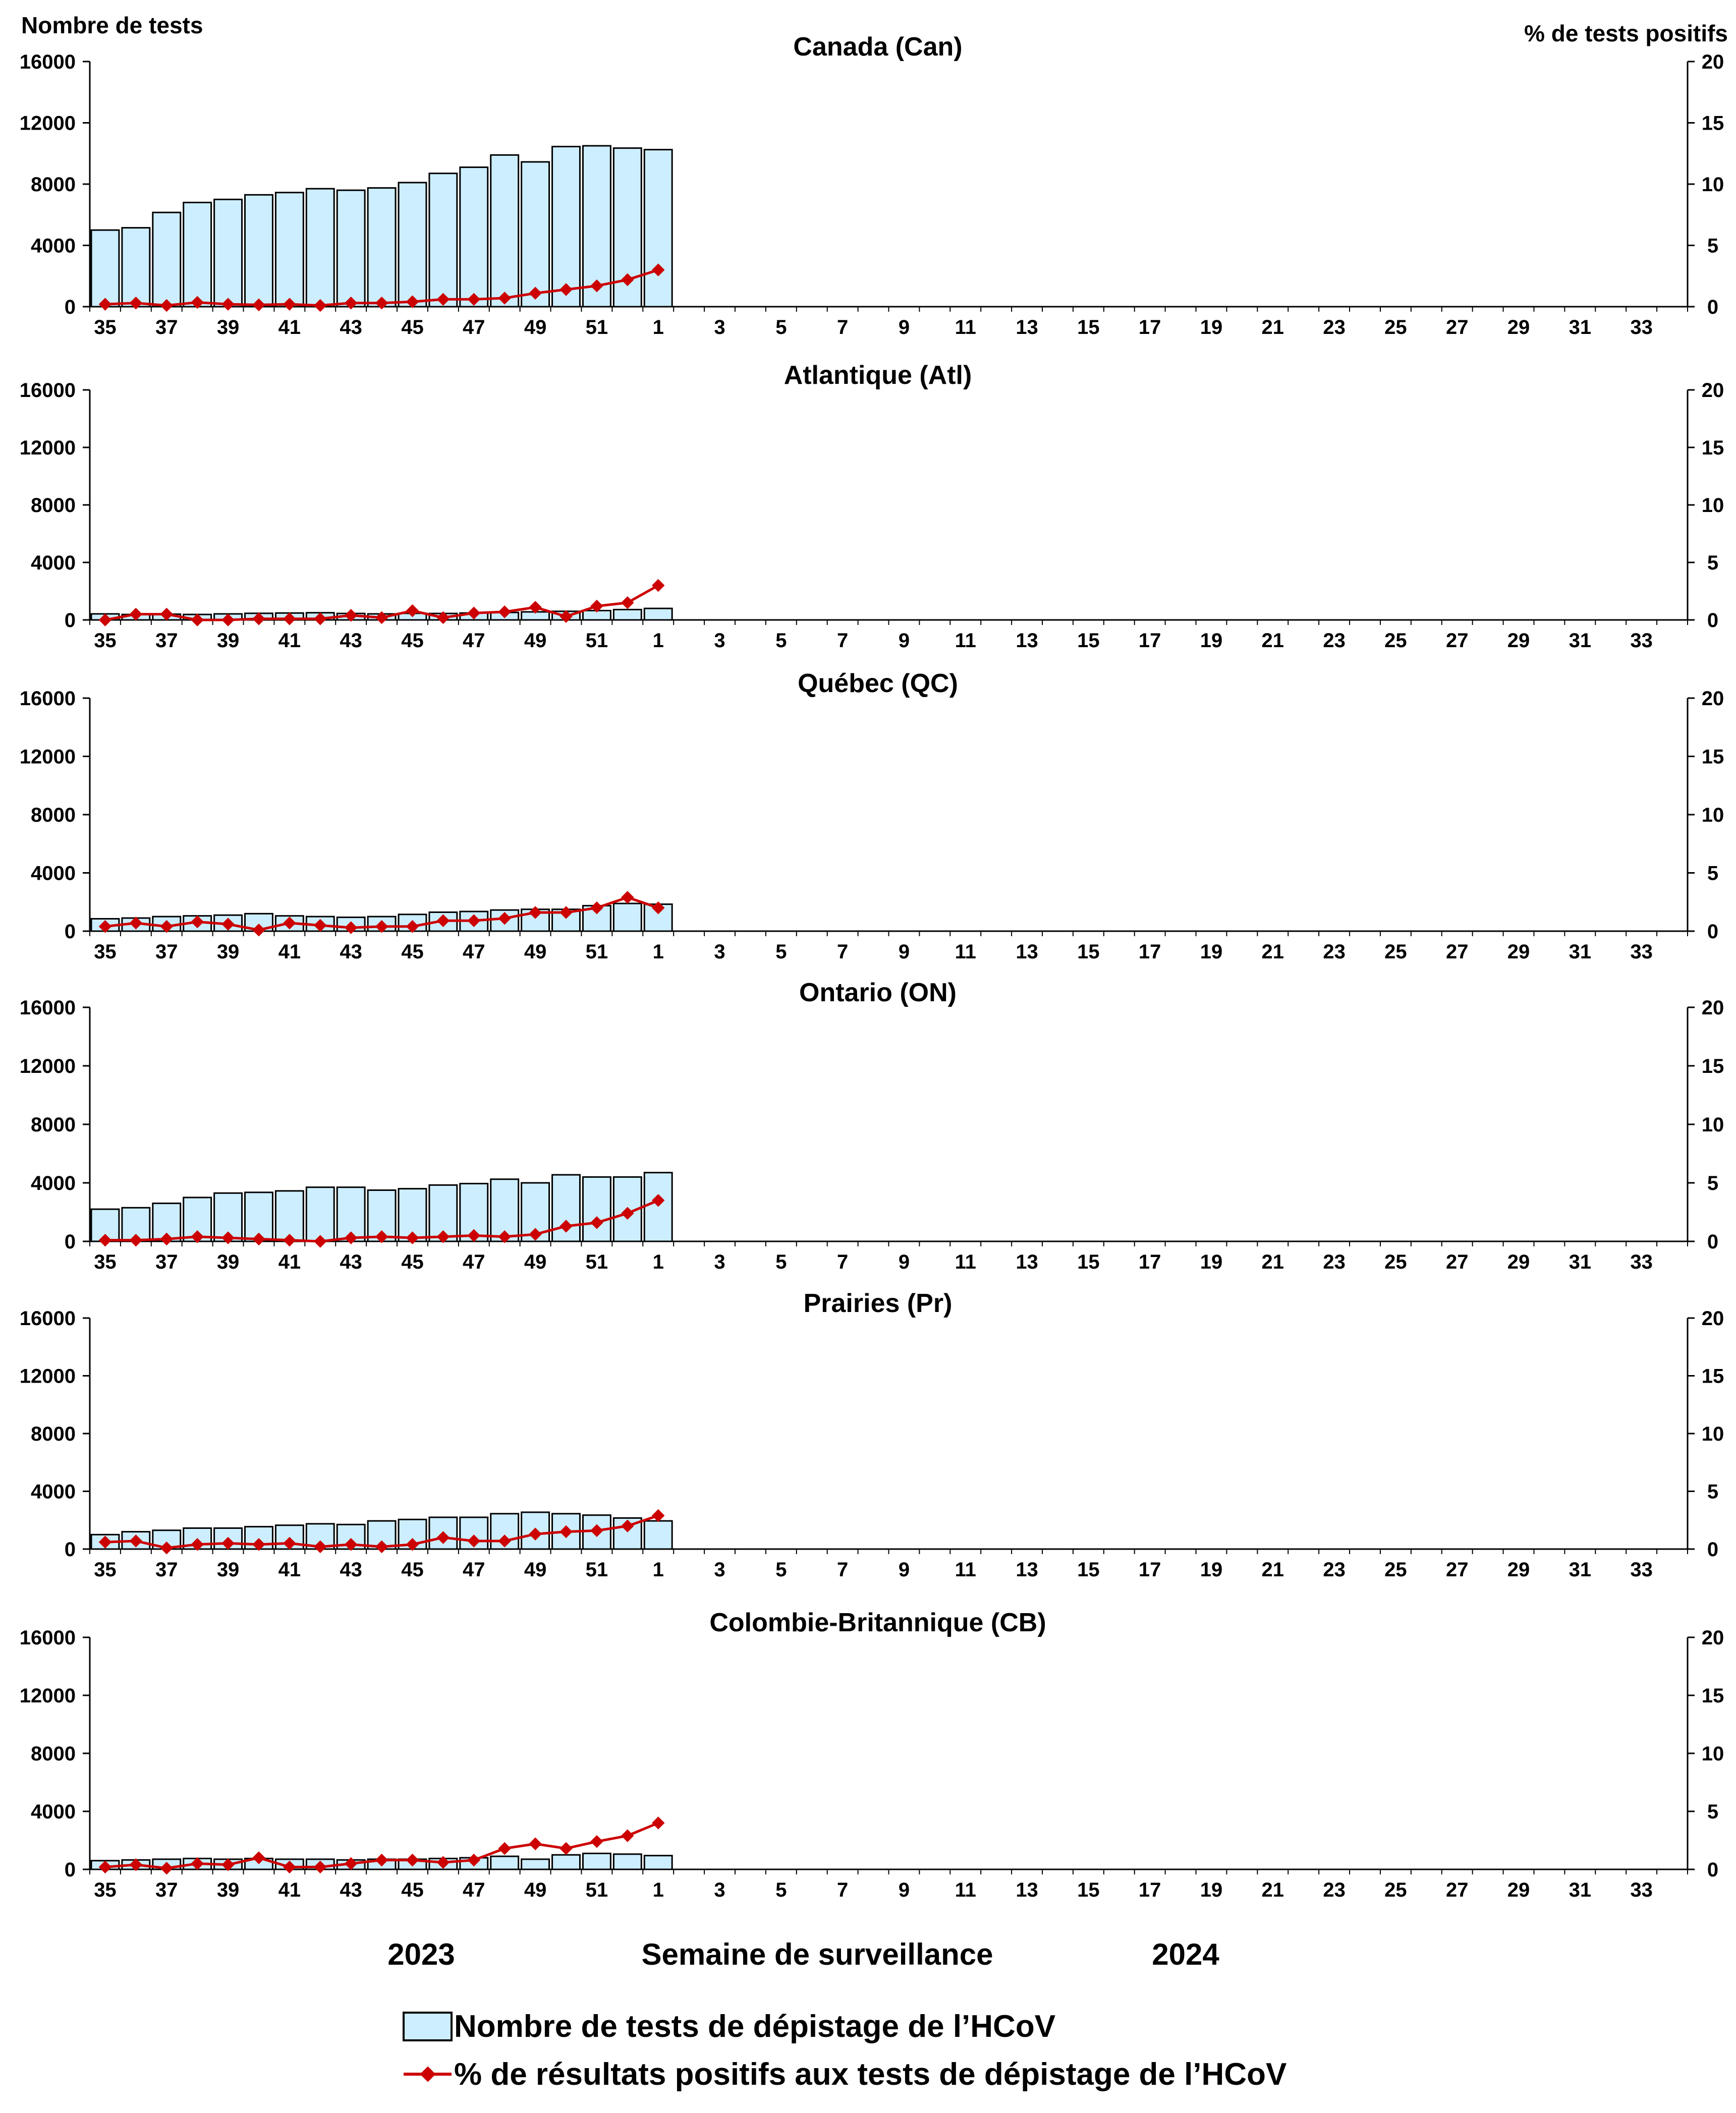  I want to click on x-tick-label: 37, so click(166, 641).